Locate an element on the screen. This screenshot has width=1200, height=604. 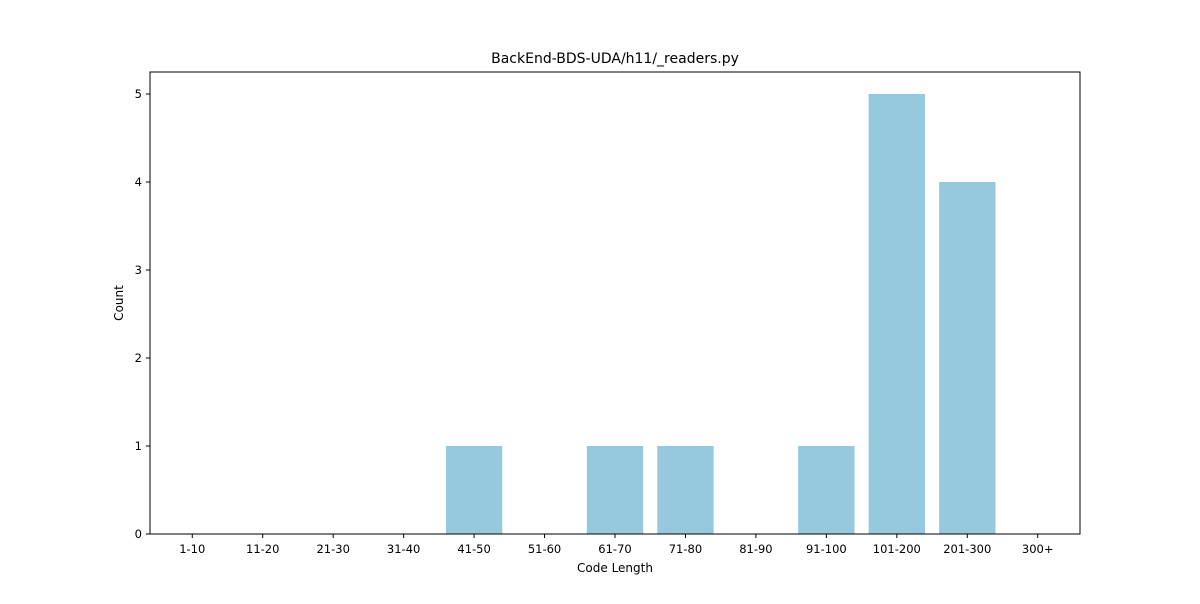
y-tick-label: 5 is located at coordinates (138, 94).